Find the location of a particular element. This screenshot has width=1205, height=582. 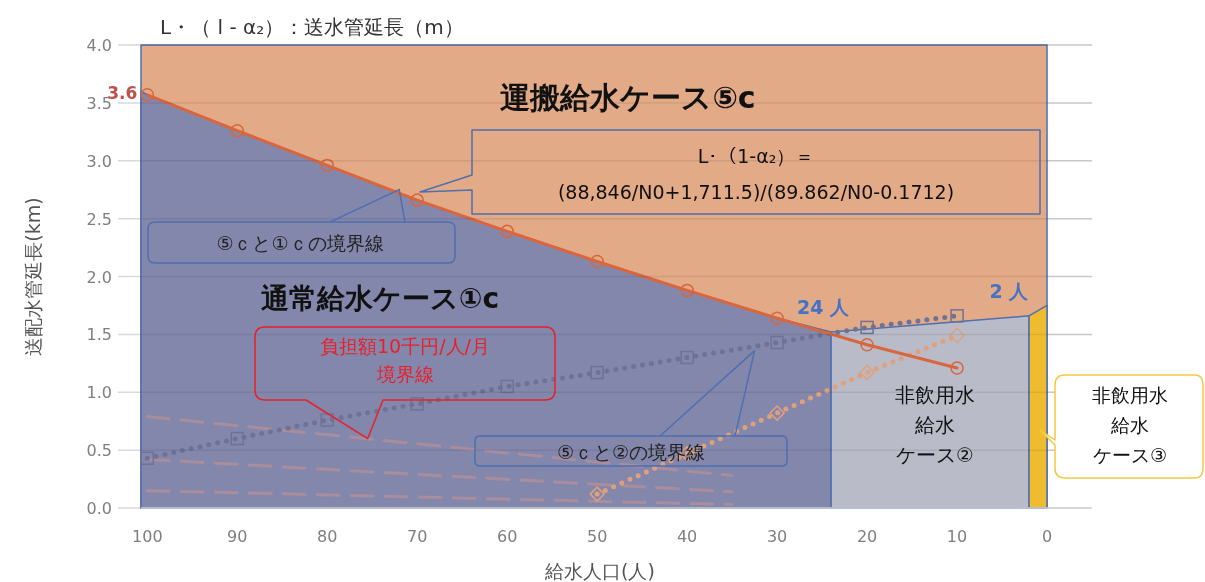

y-tick-label: 2.0 is located at coordinates (99, 277).